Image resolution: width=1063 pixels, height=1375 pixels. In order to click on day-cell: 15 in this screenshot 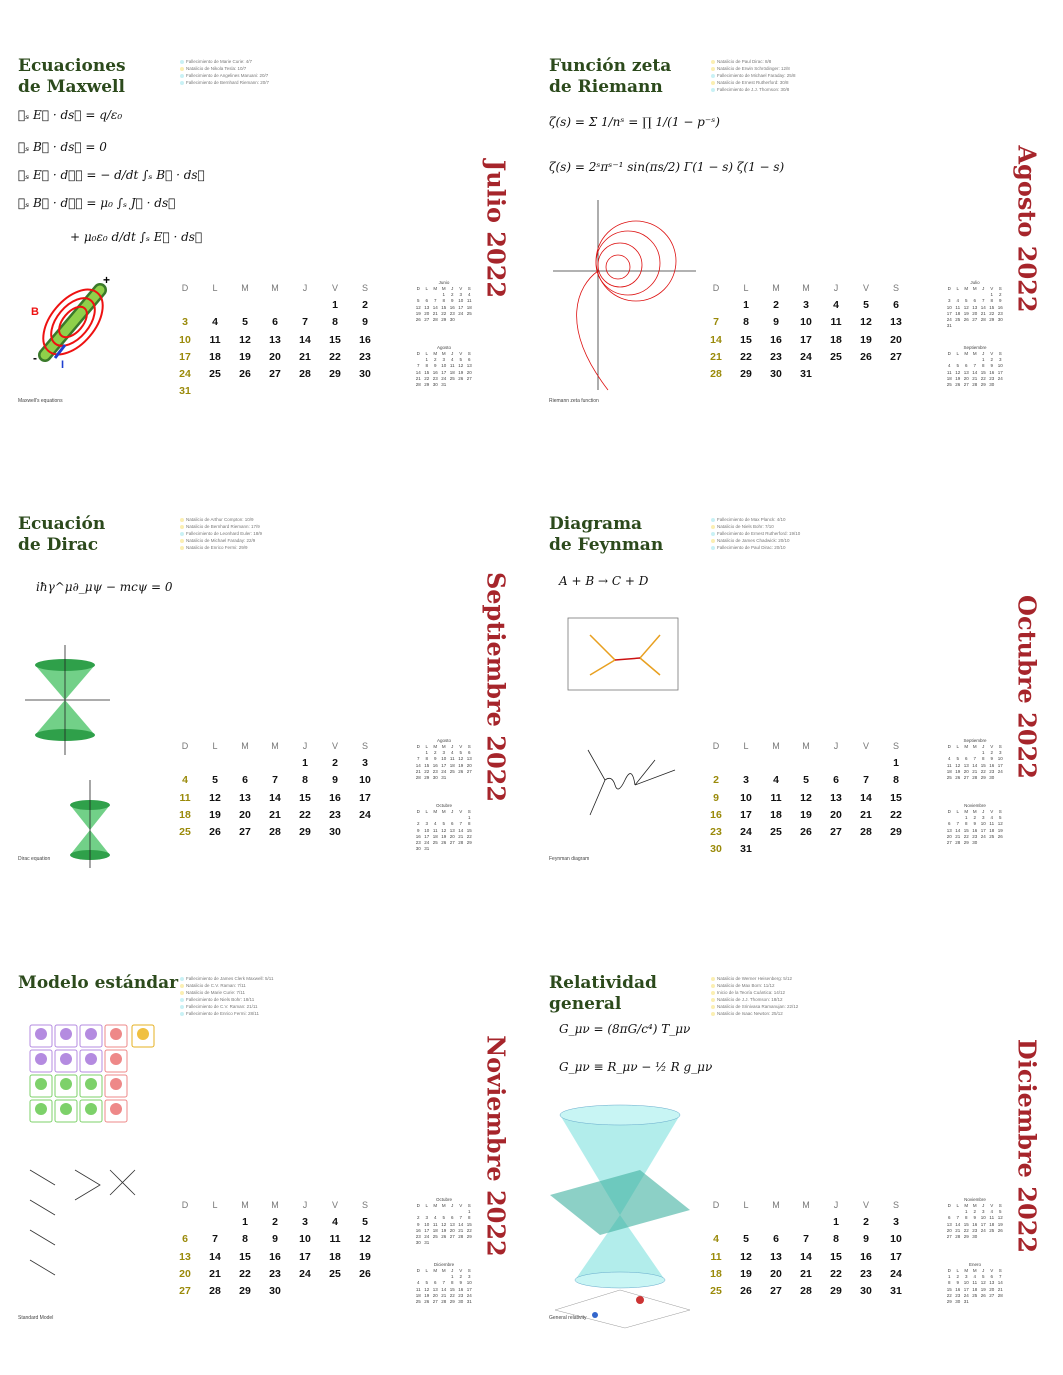, I will do `click(245, 1257)`.